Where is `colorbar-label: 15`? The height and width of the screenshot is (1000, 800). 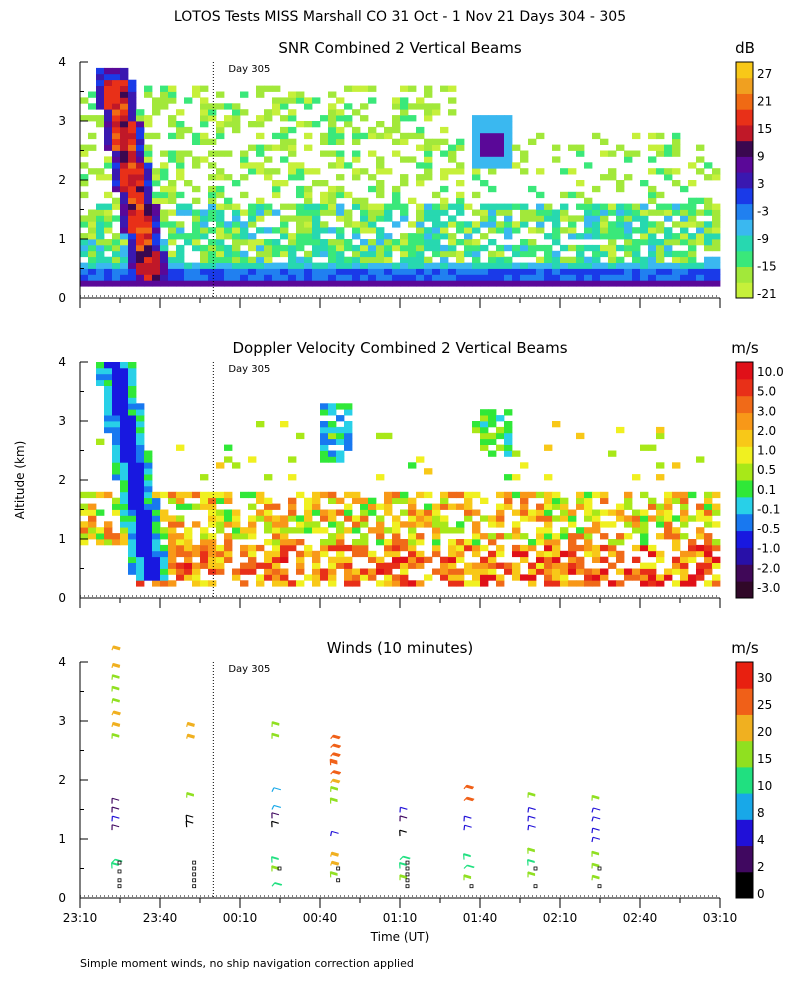 colorbar-label: 15 is located at coordinates (764, 129).